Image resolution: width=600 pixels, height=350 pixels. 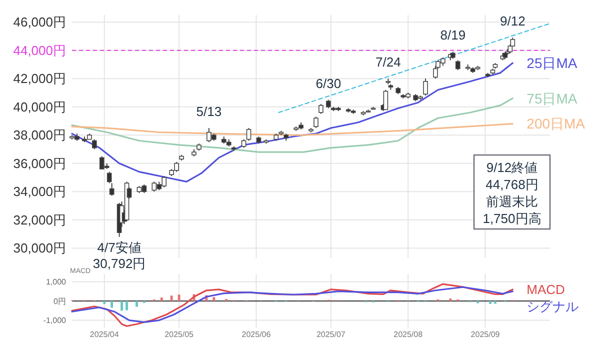 I want to click on y-tick-label: 30,000円, so click(x=39, y=248).